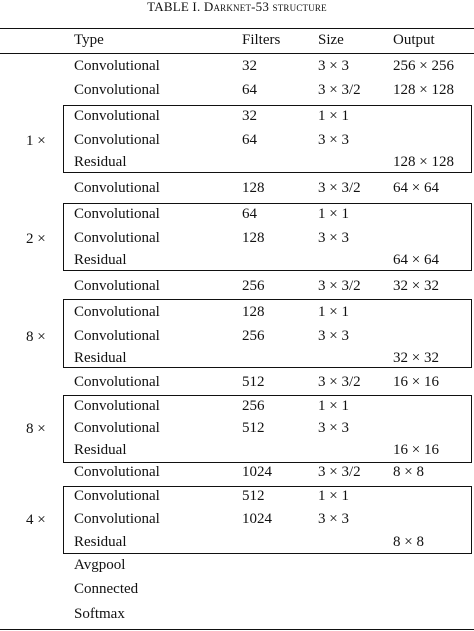  Describe the element at coordinates (100, 565) in the screenshot. I see `cell-type: Avgpool` at that location.